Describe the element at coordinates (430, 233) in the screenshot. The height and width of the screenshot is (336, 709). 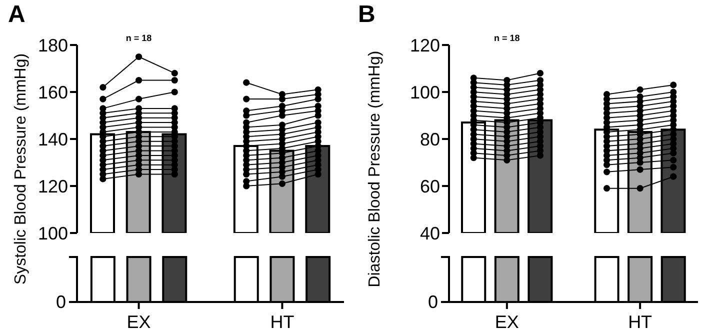
I see `y-tick-label: 40` at that location.